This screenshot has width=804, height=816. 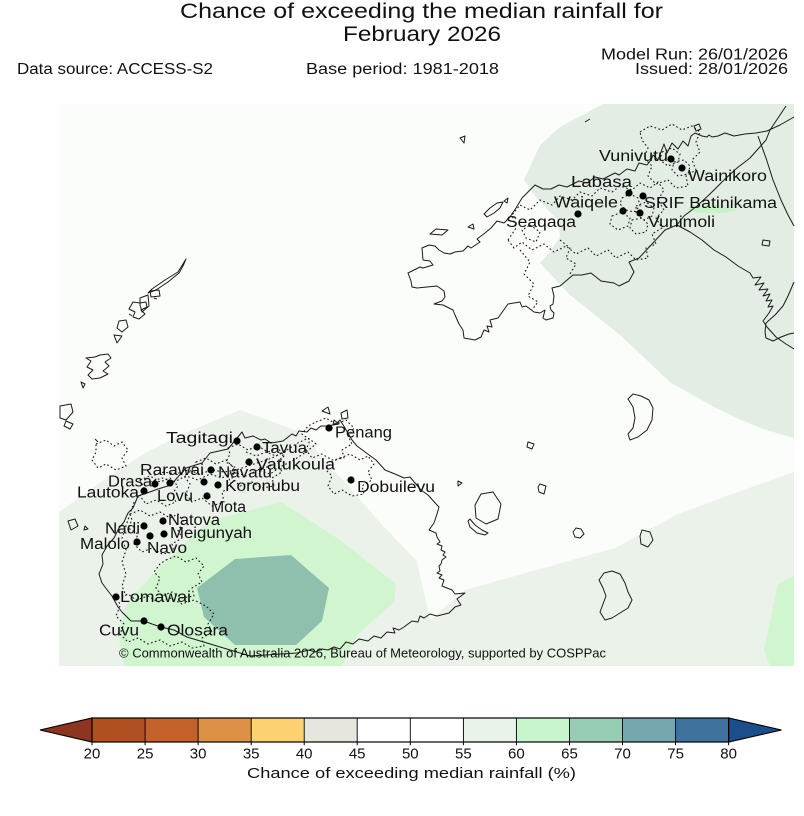 What do you see at coordinates (727, 176) in the screenshot?
I see `svg-text: Wainikoro` at bounding box center [727, 176].